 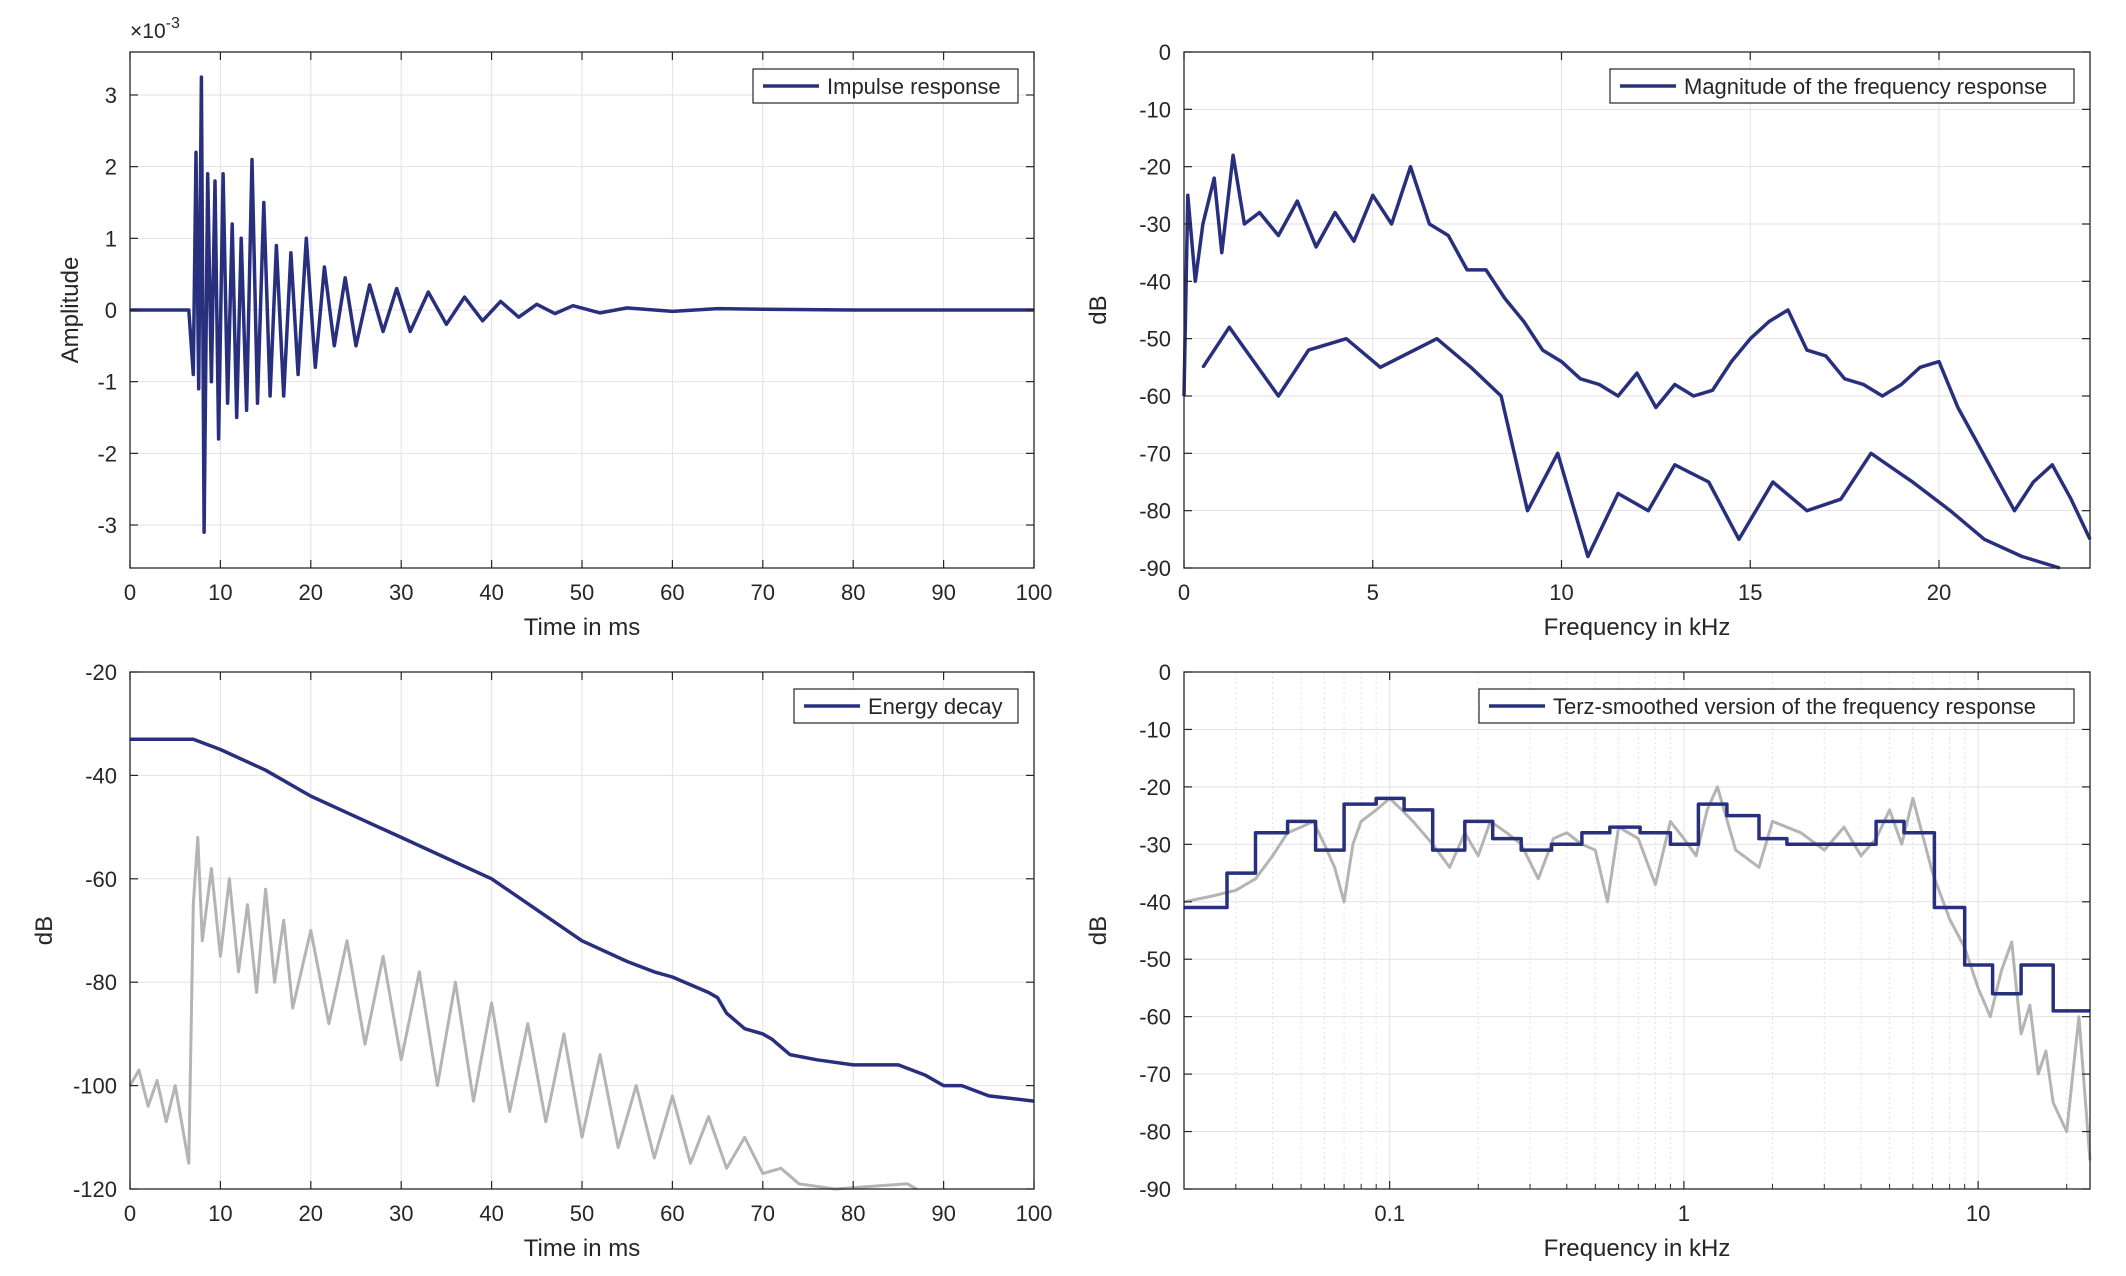 What do you see at coordinates (491, 1213) in the screenshot?
I see `x-tick-label: 40` at bounding box center [491, 1213].